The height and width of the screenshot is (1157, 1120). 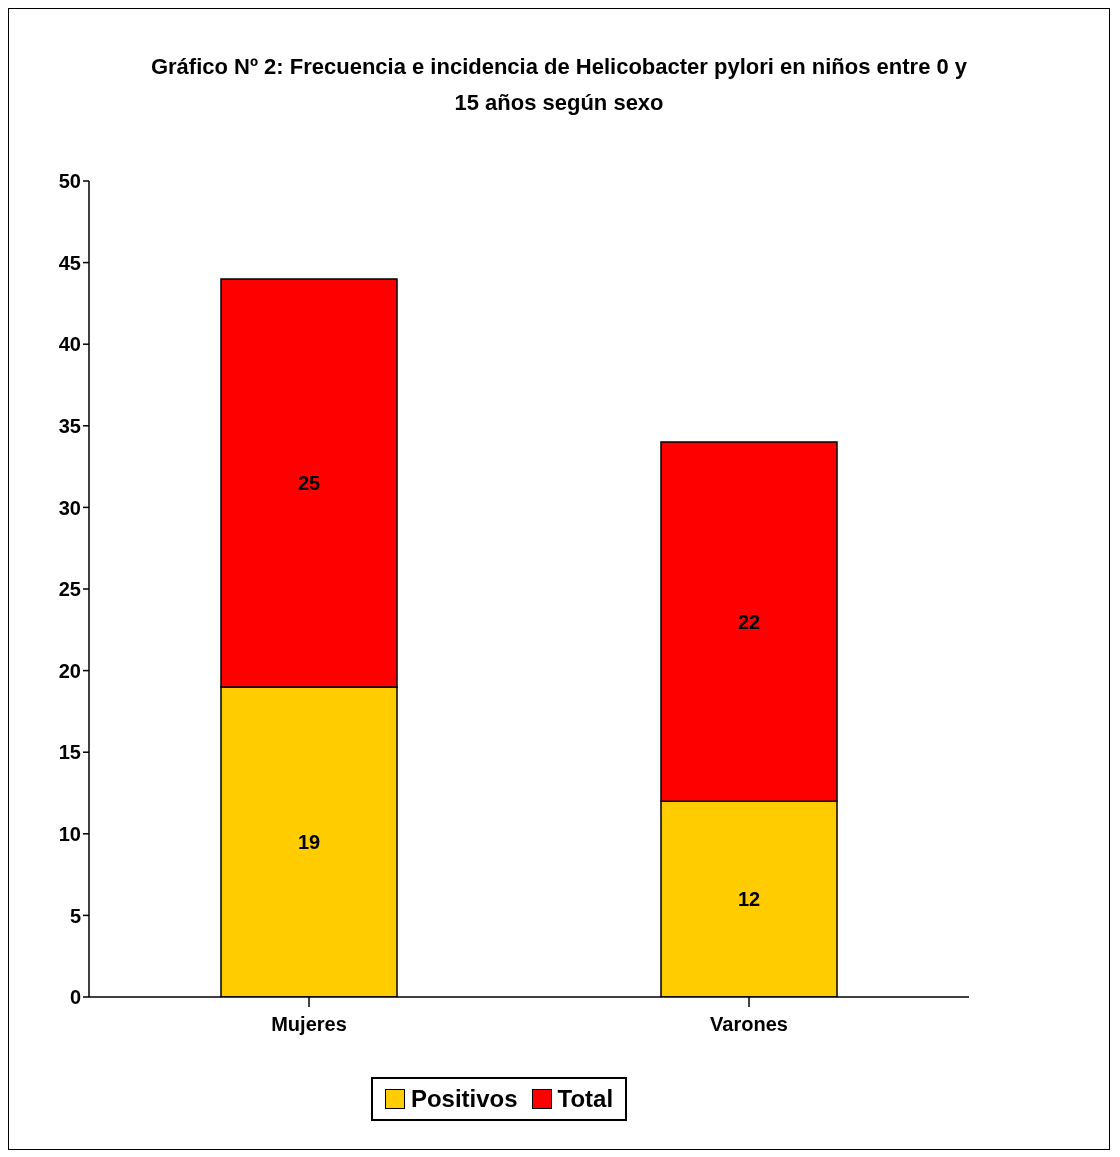 What do you see at coordinates (463, 1099) in the screenshot?
I see `legend-label: Positivos` at bounding box center [463, 1099].